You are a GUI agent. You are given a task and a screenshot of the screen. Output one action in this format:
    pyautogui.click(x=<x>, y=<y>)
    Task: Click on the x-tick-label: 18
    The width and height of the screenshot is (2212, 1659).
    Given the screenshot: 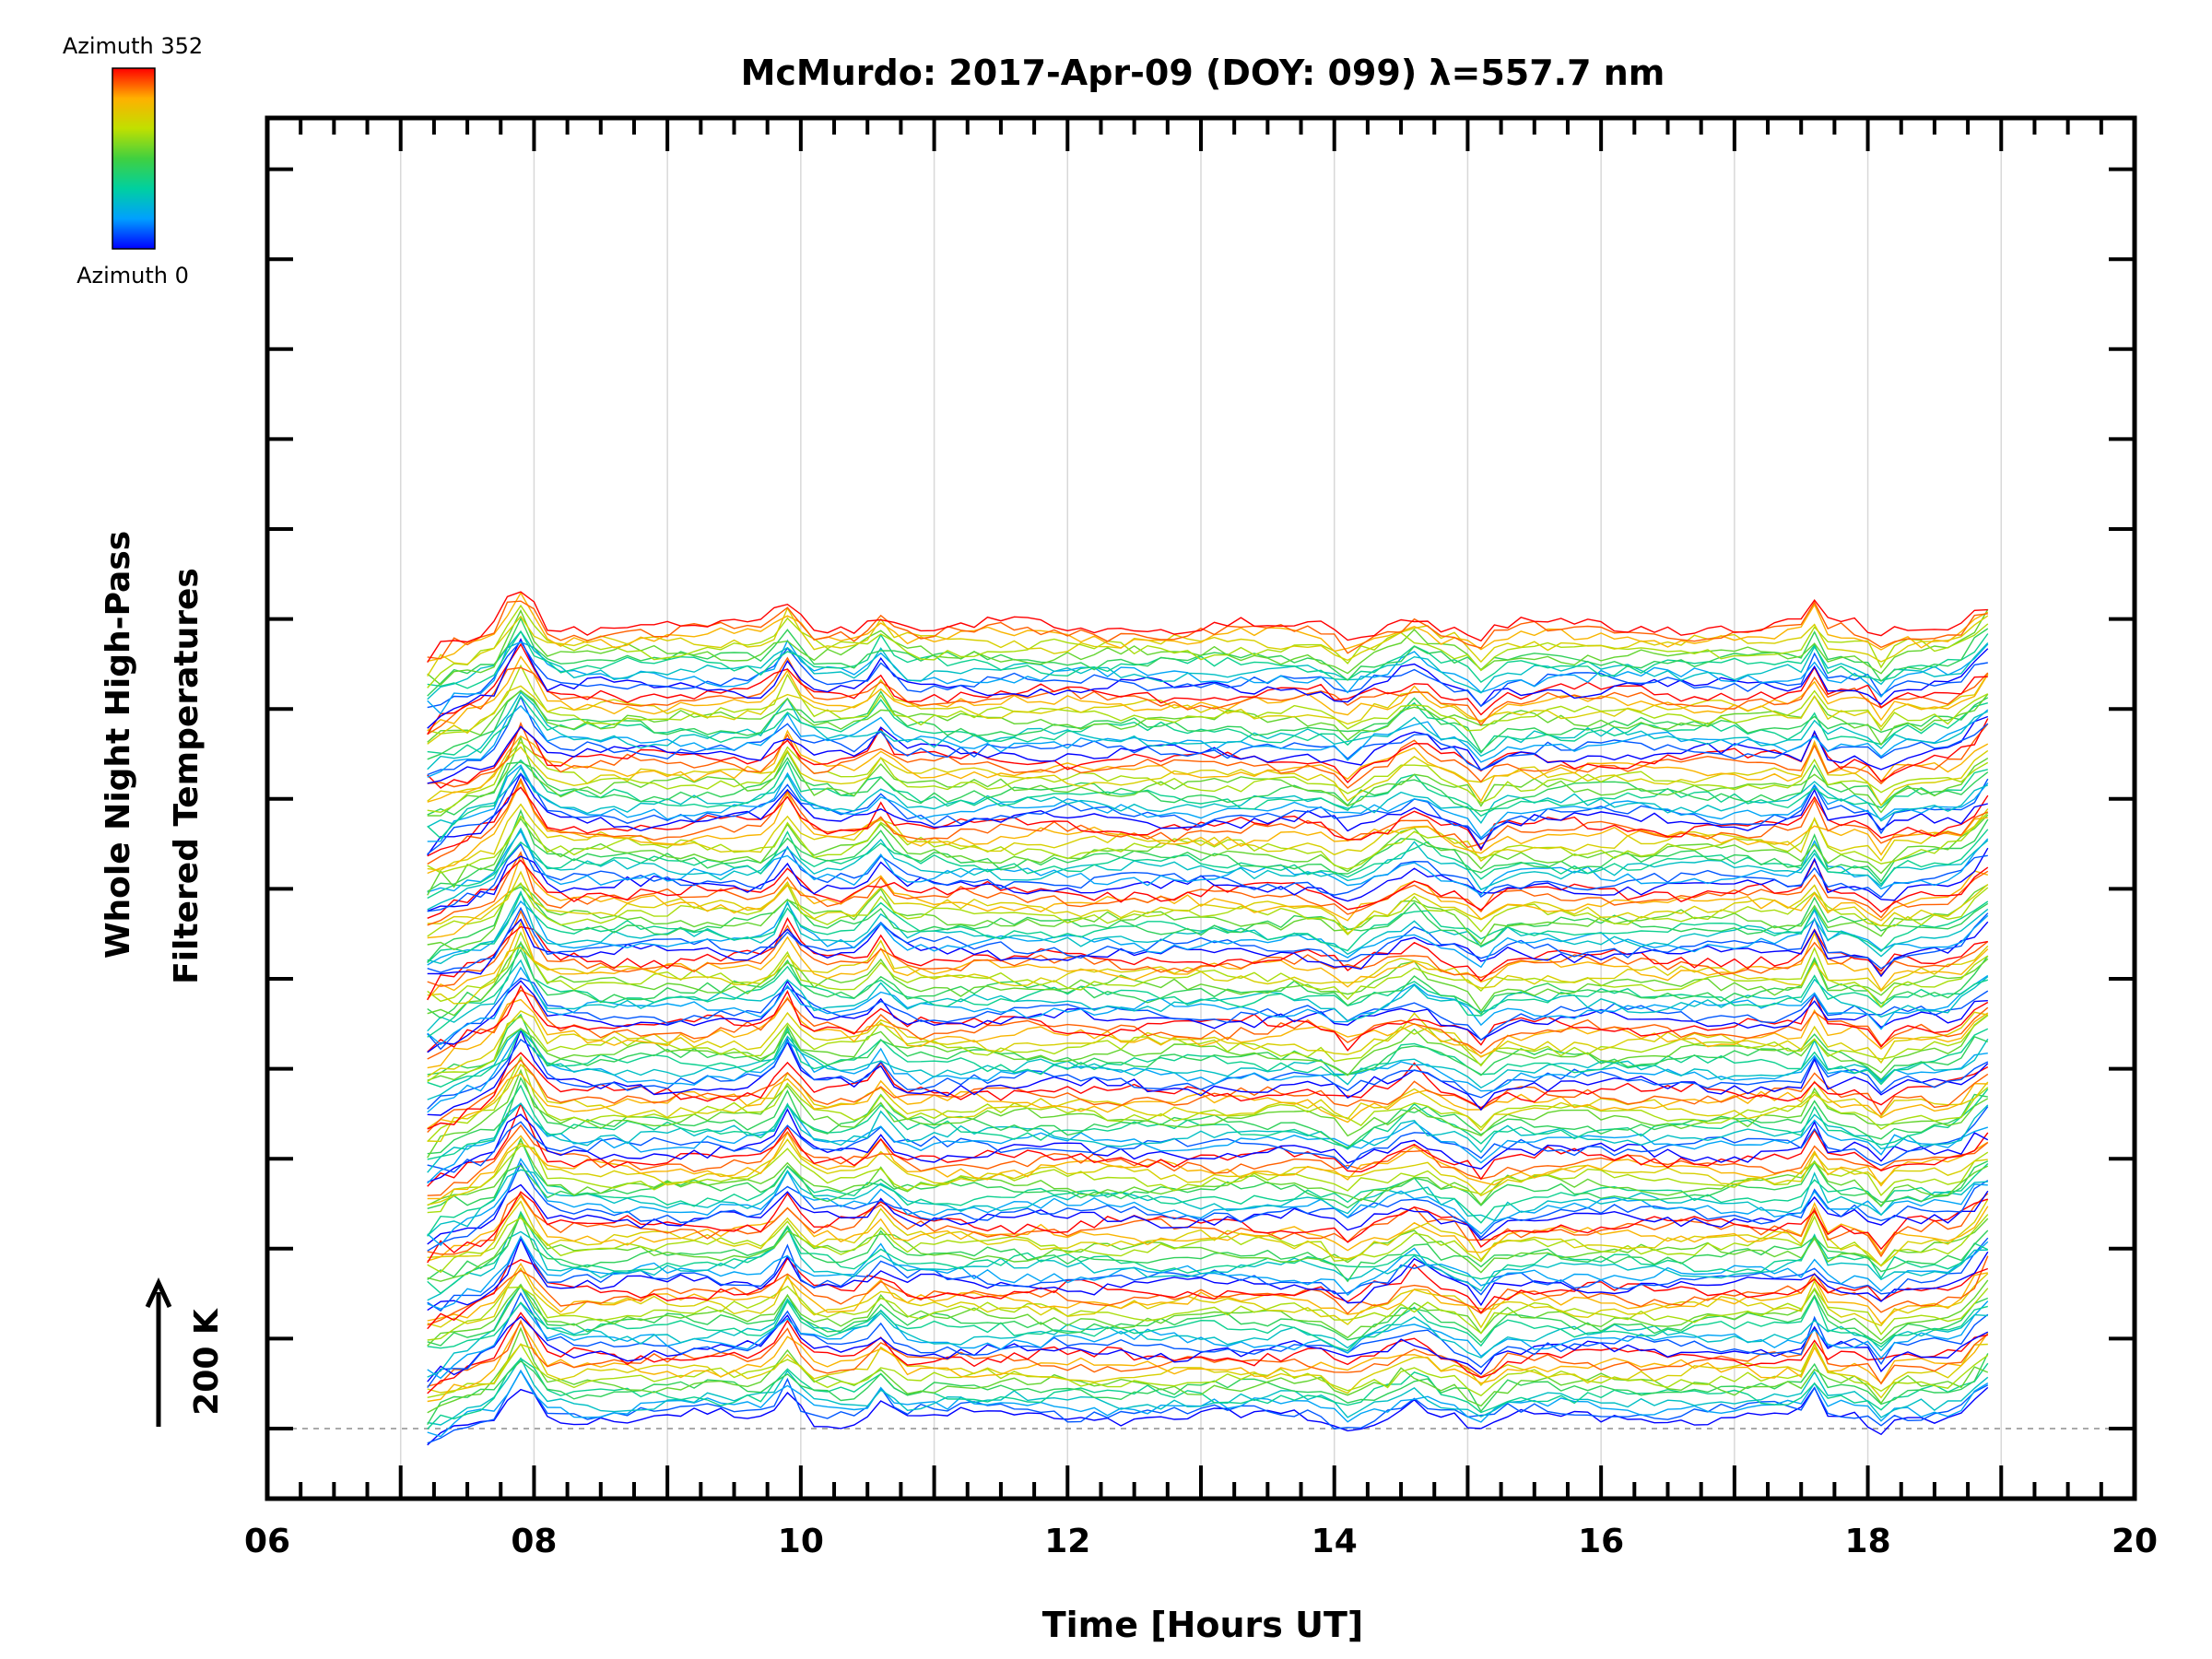 What is the action you would take?
    pyautogui.click(x=1868, y=1541)
    